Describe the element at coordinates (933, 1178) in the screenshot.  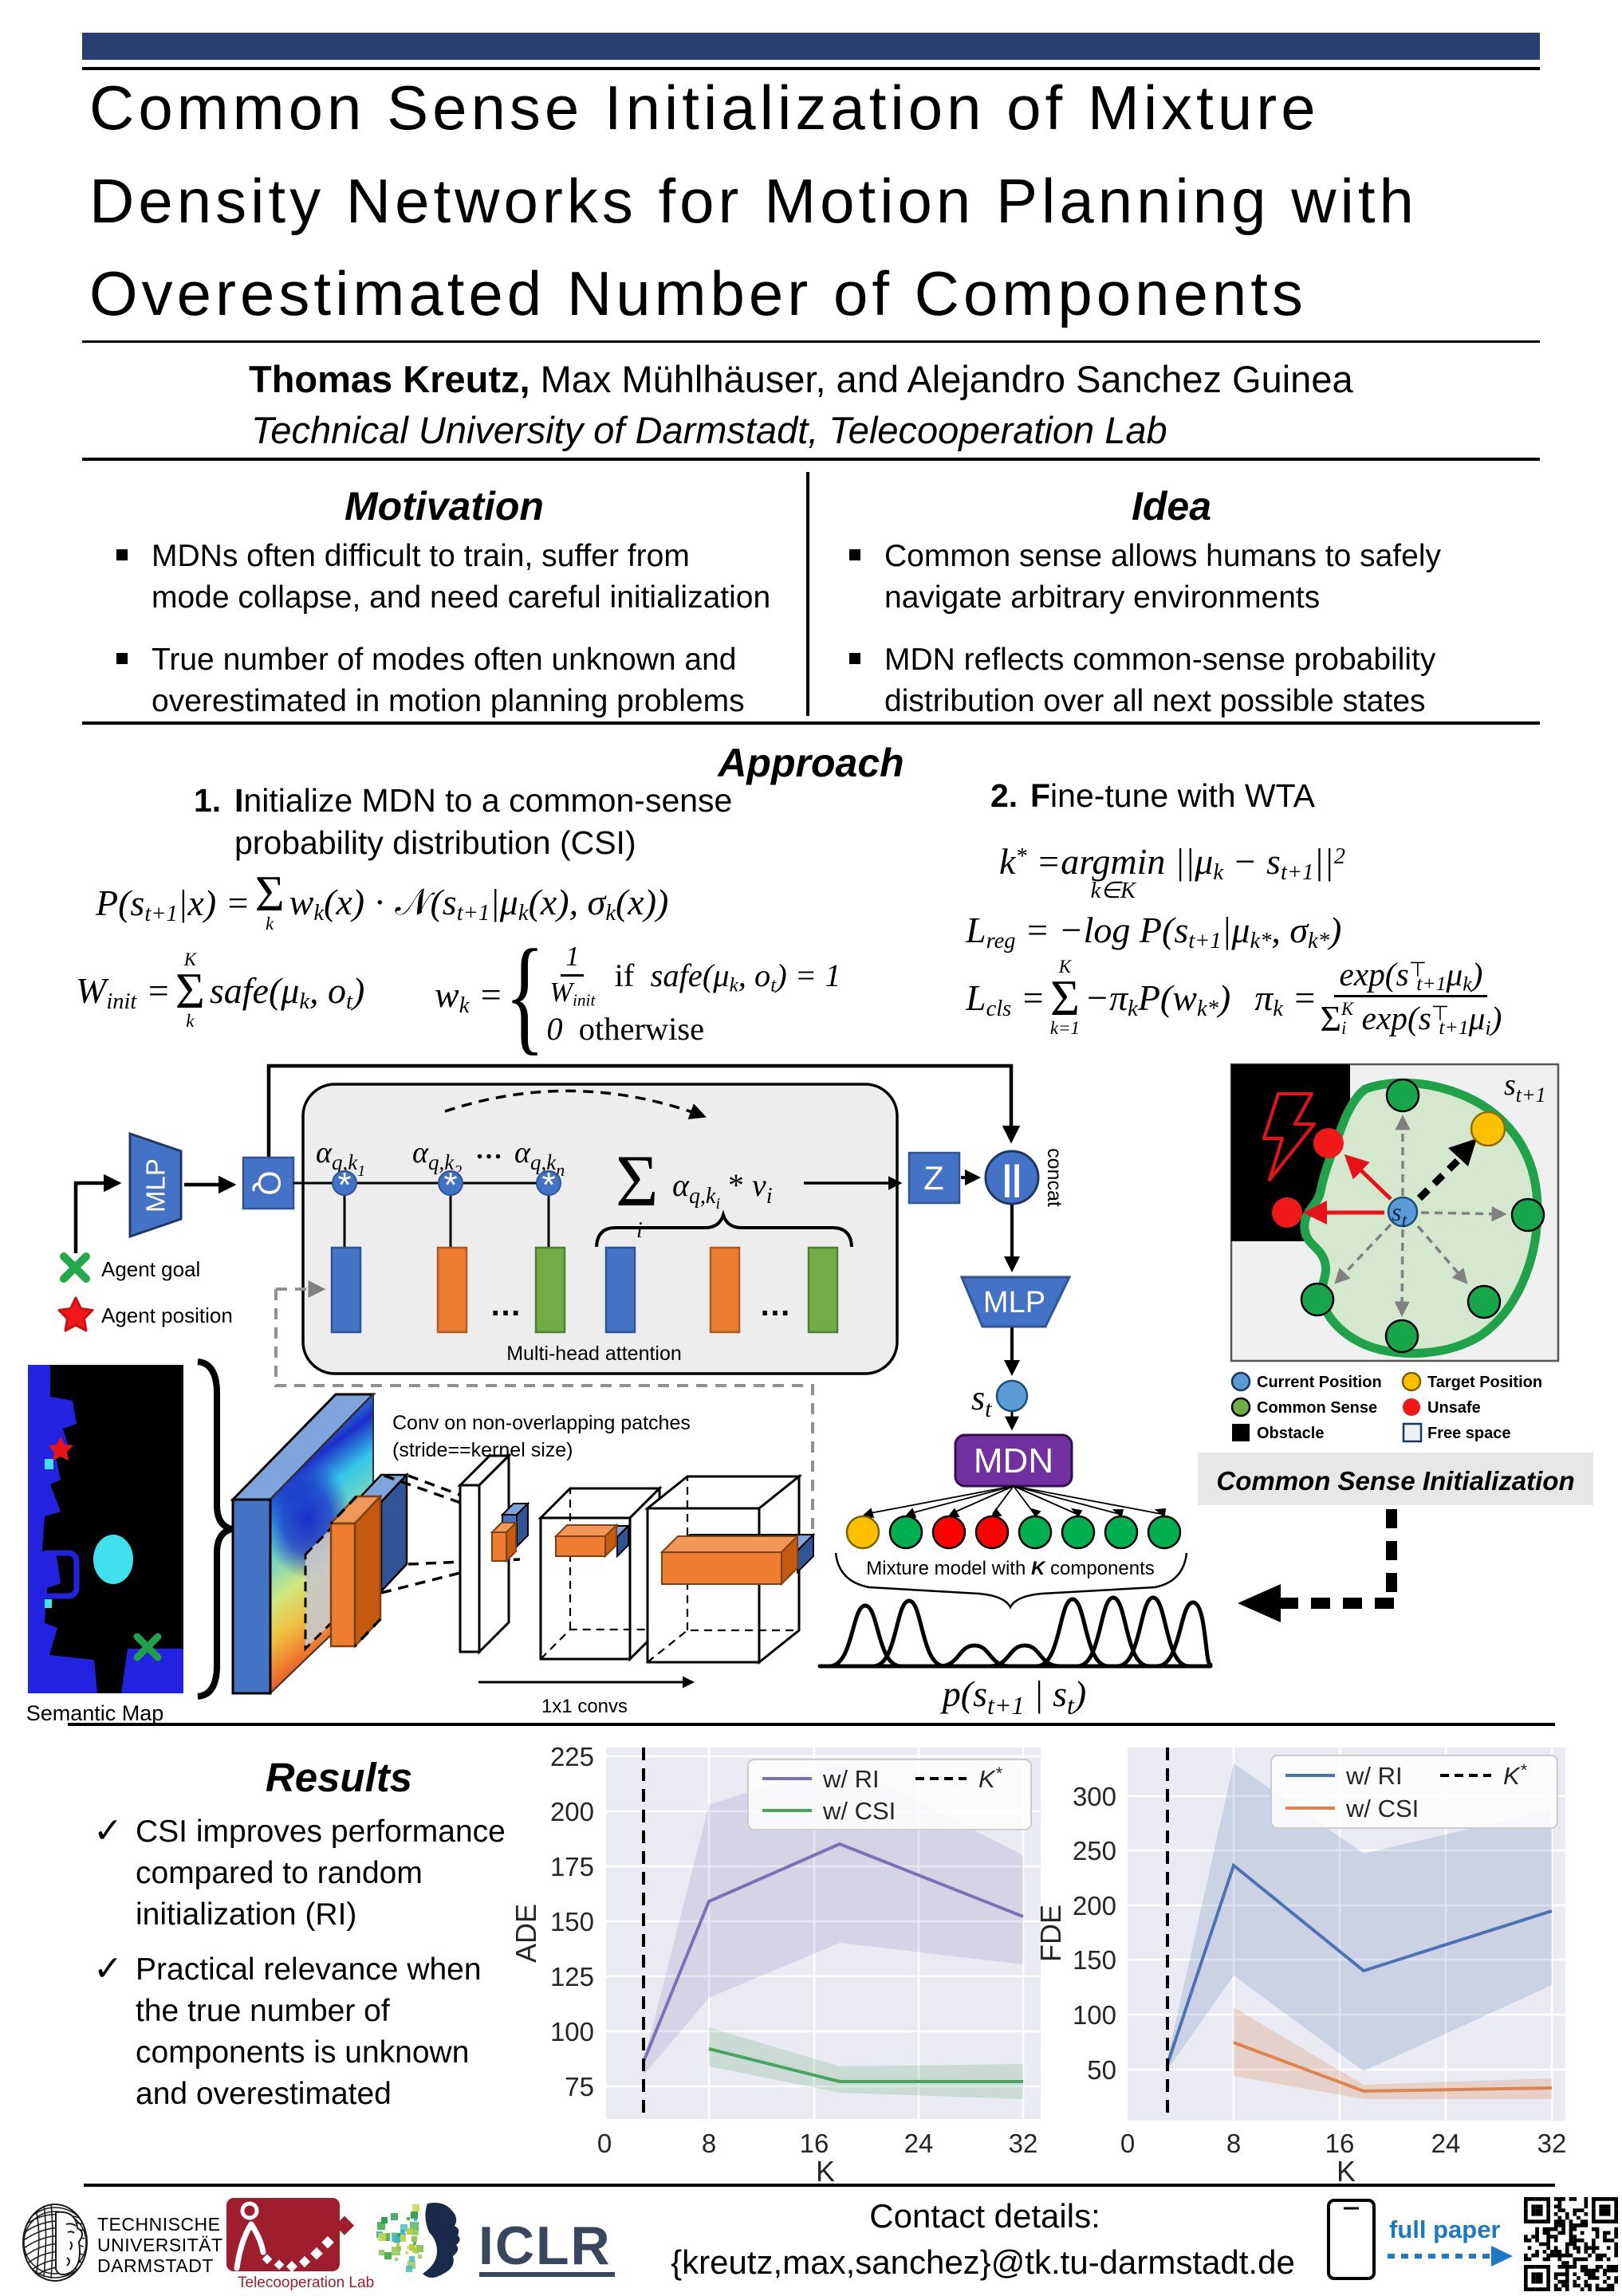
I see `svg-text: Z` at that location.